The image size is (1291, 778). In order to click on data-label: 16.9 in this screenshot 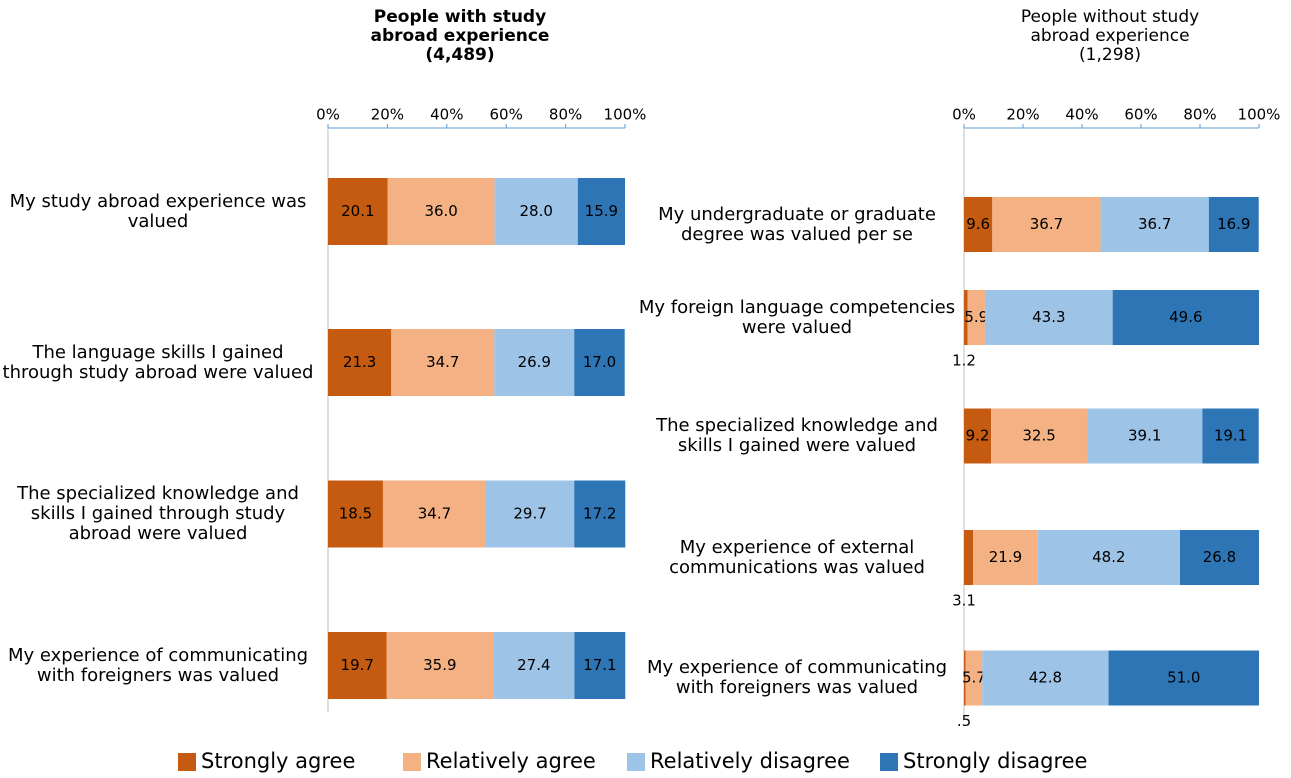, I will do `click(1233, 224)`.